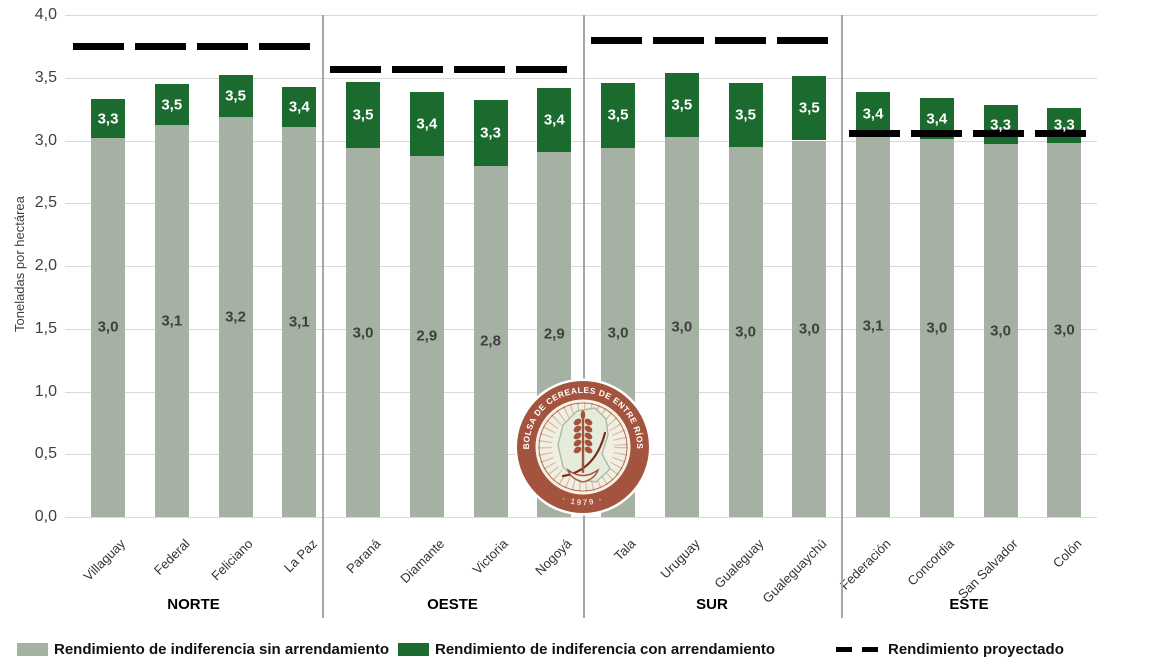 This screenshot has height=670, width=1152. I want to click on y-tick-label: 2,0, so click(45, 265).